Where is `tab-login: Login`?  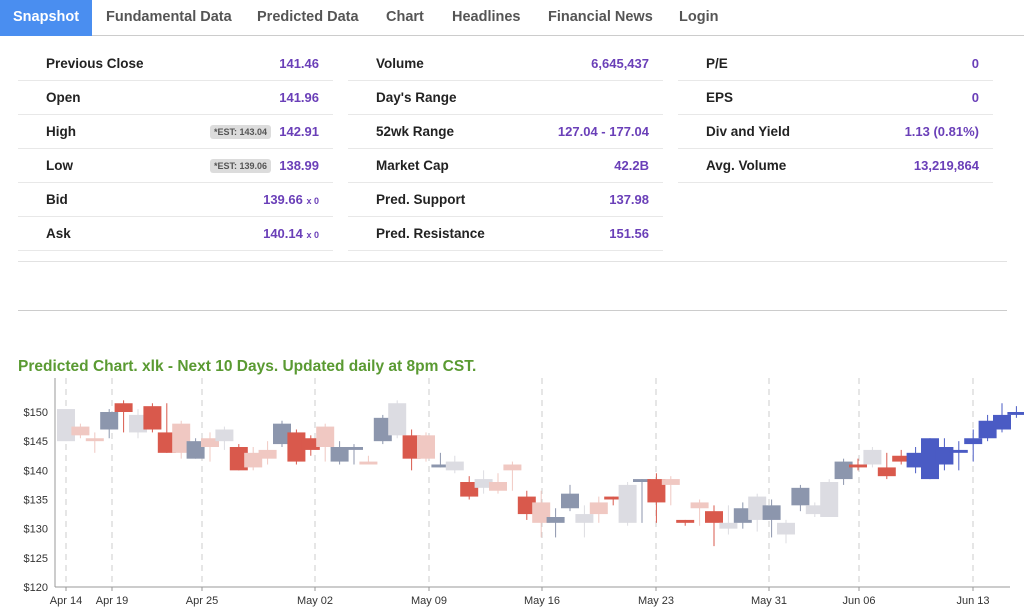
tab-login: Login is located at coordinates (699, 17).